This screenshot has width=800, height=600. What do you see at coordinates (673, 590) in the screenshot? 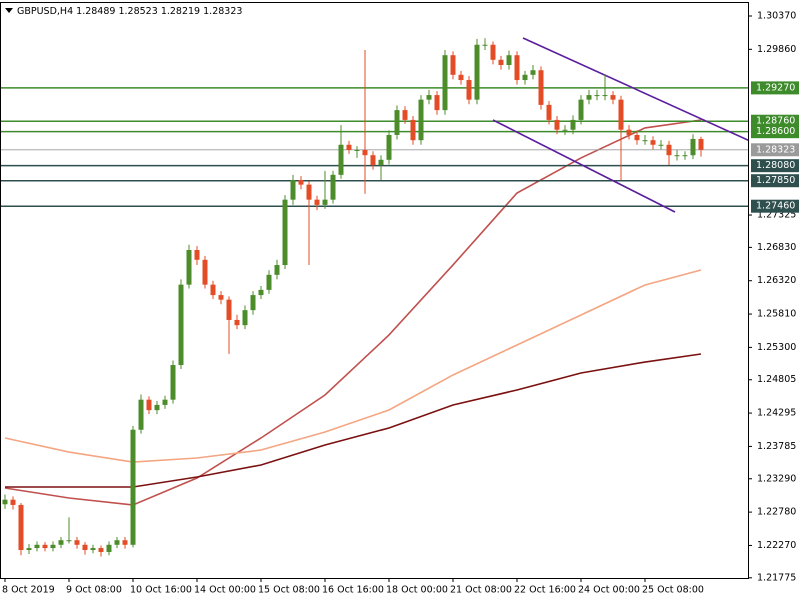
I see `x-tick-label: 25 Oct 08:00` at bounding box center [673, 590].